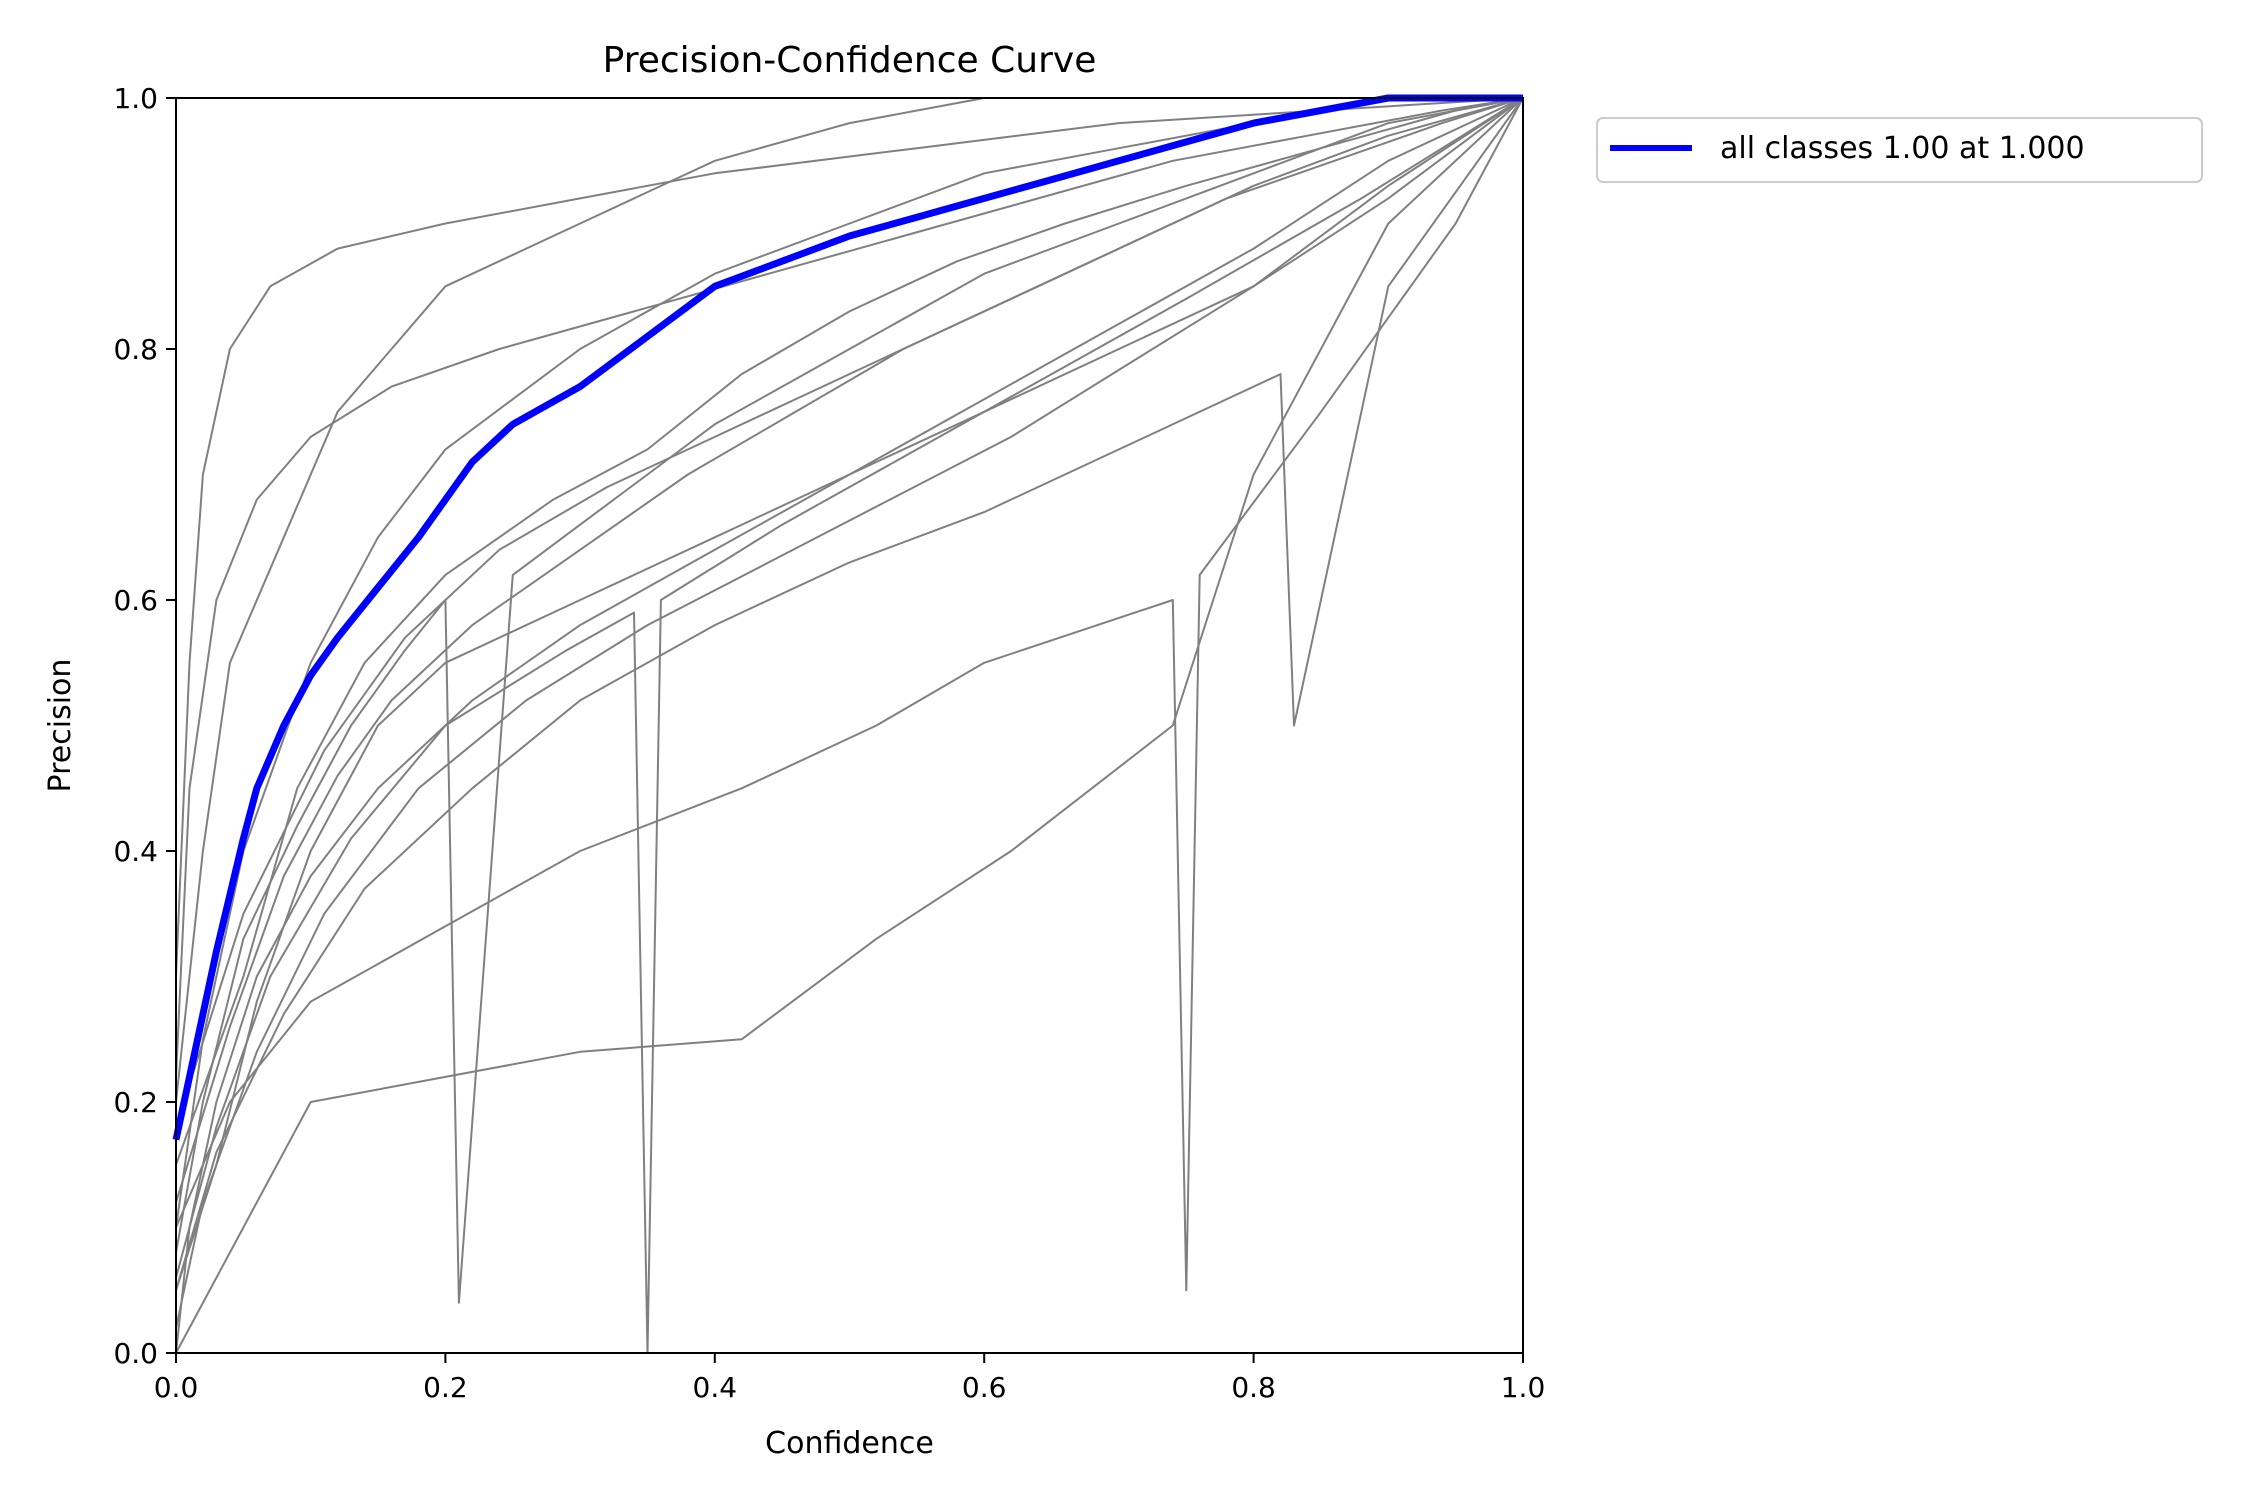 The height and width of the screenshot is (1500, 2250). Describe the element at coordinates (60, 726) in the screenshot. I see `y-axis-label: Precision` at that location.